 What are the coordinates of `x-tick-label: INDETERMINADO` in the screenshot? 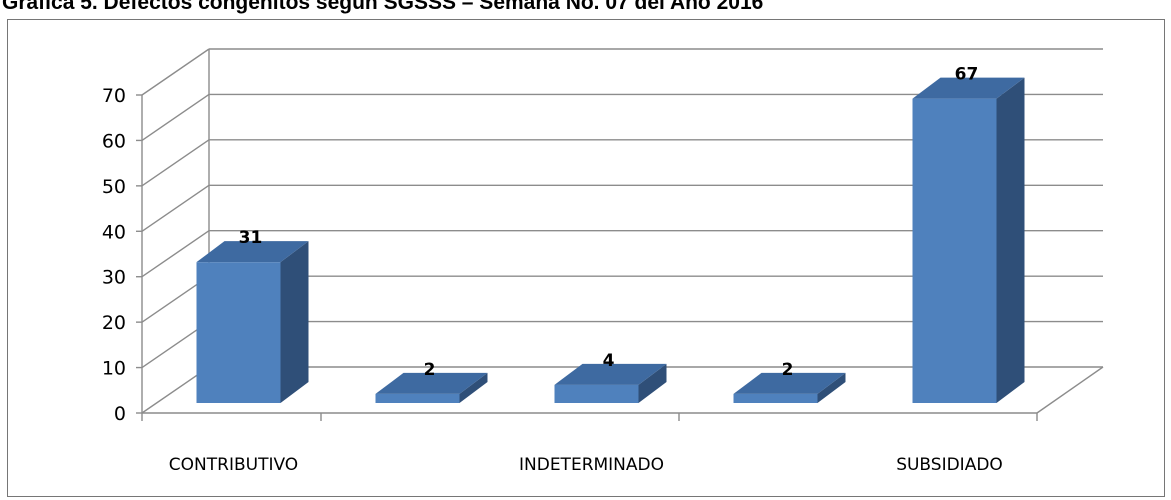 It's located at (591, 465).